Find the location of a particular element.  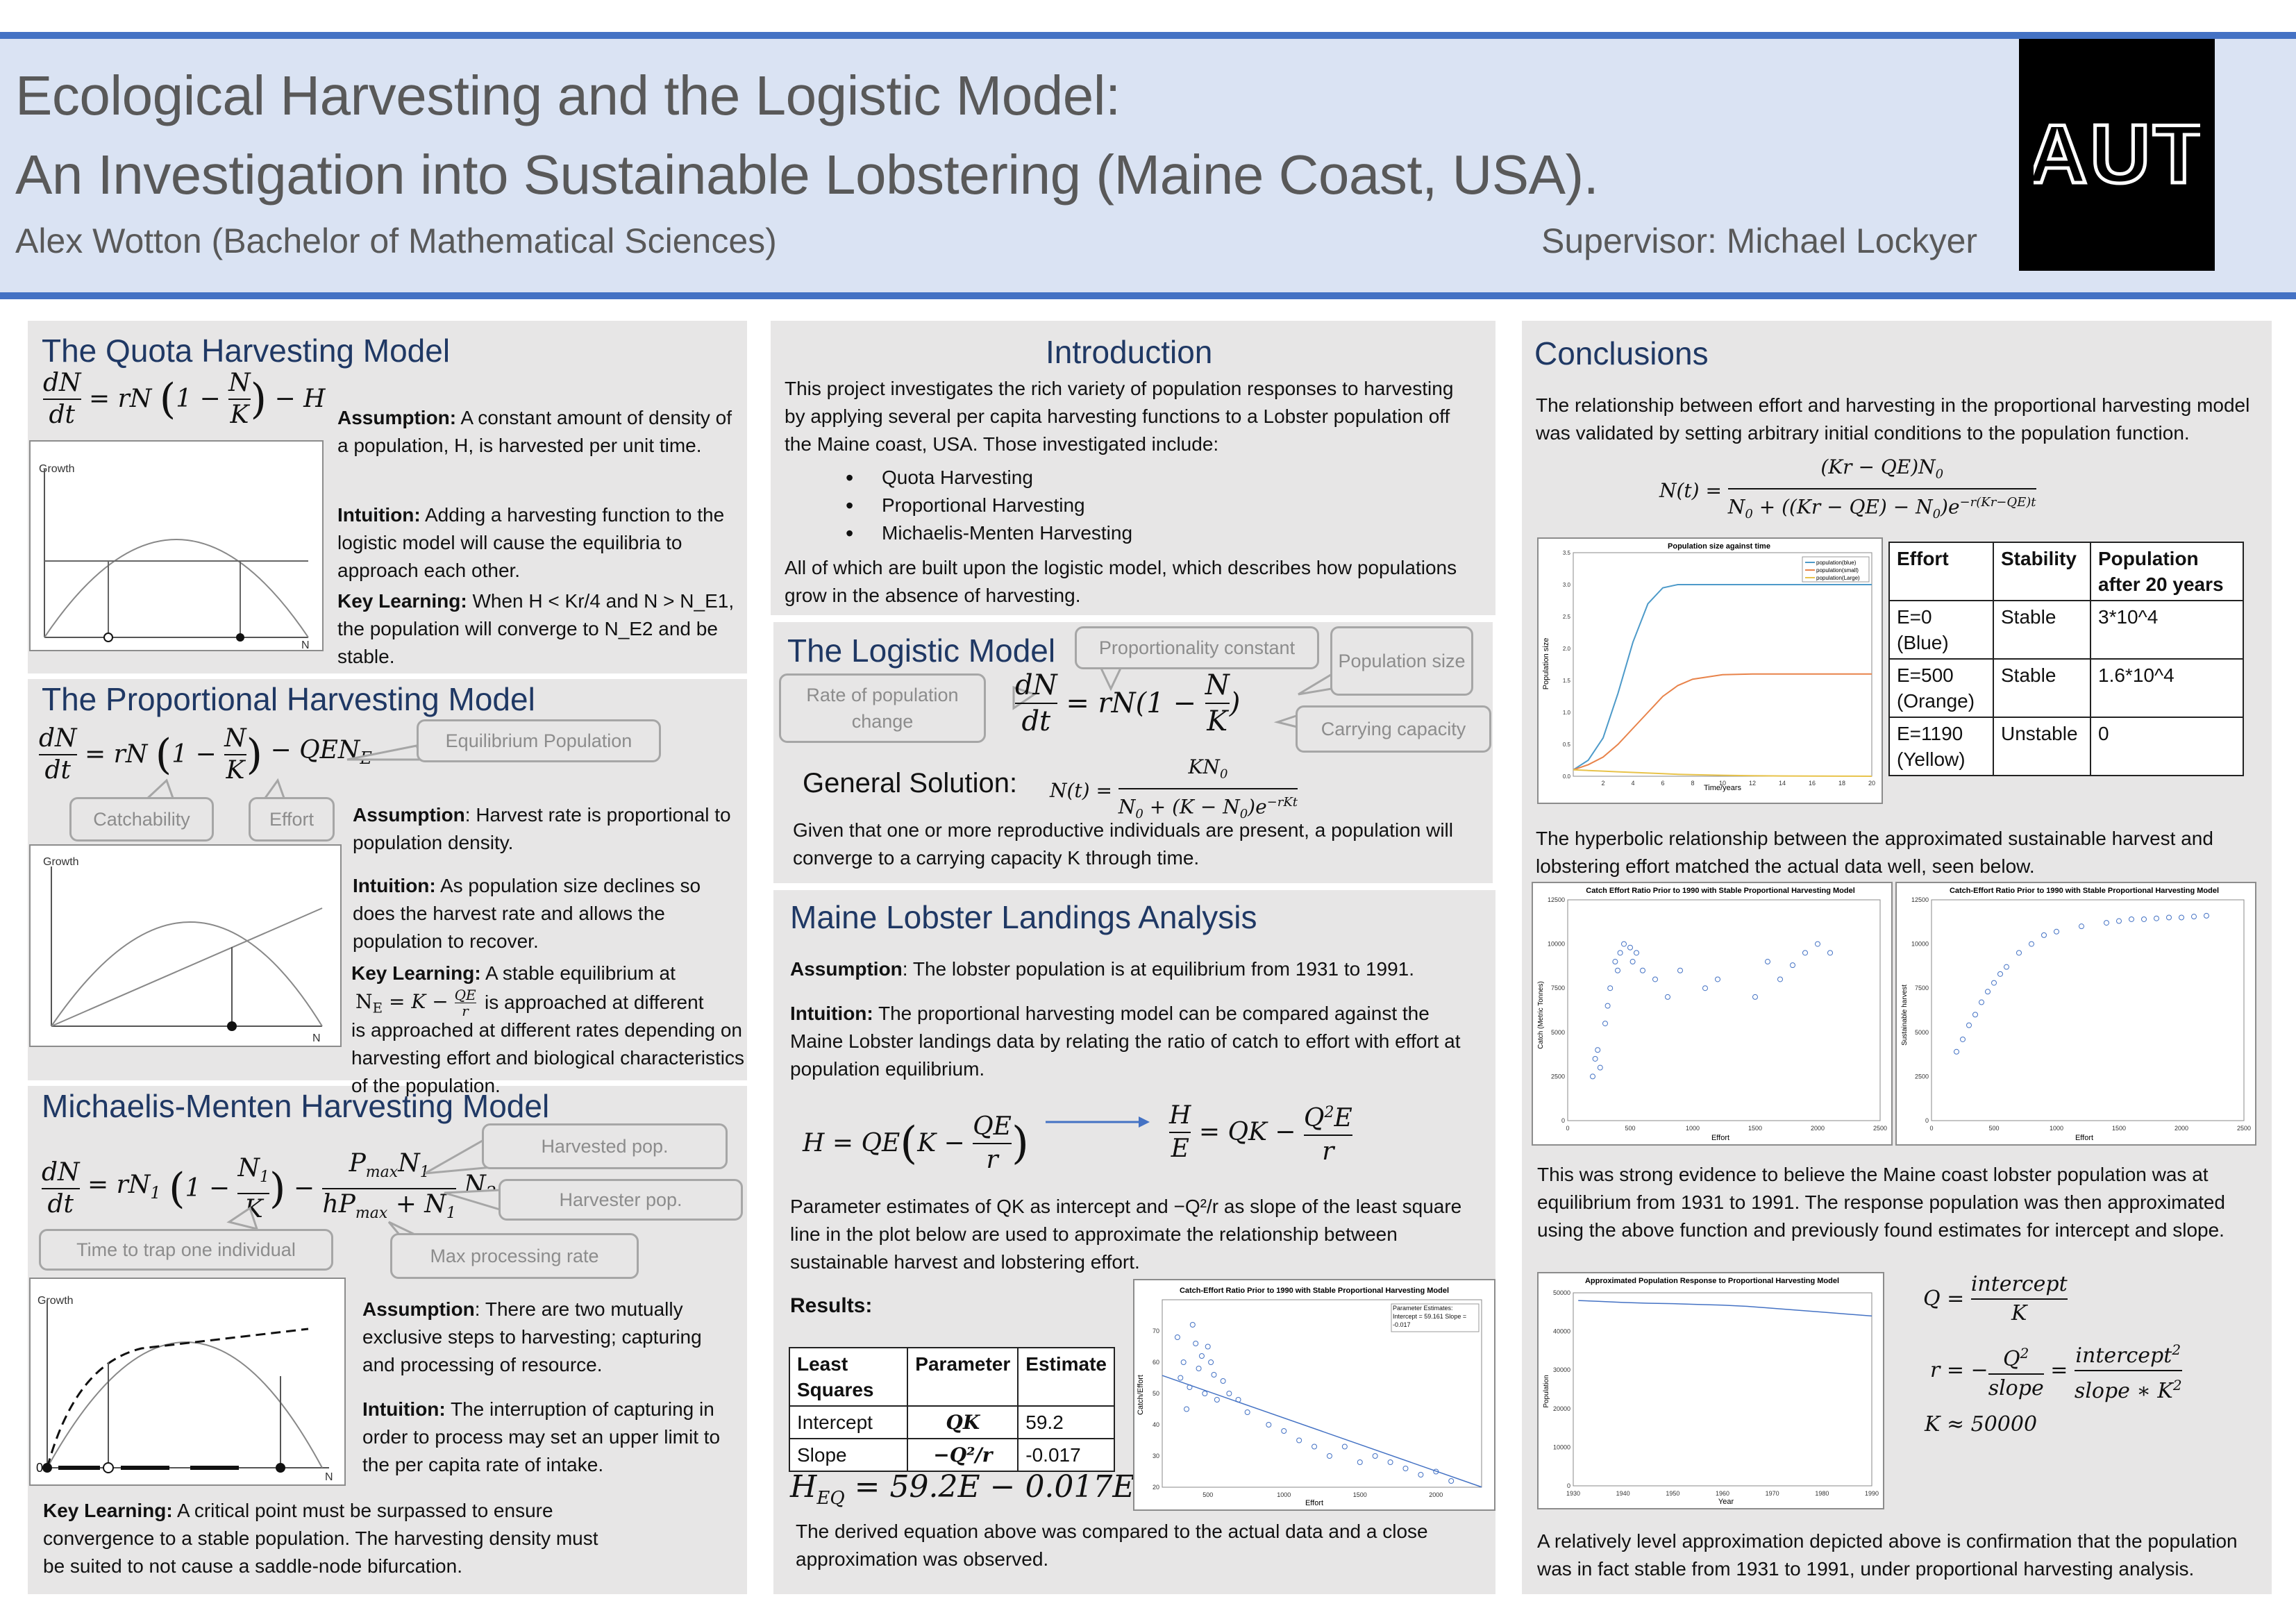

ratio-fit-line is located at coordinates (1322, 1432).